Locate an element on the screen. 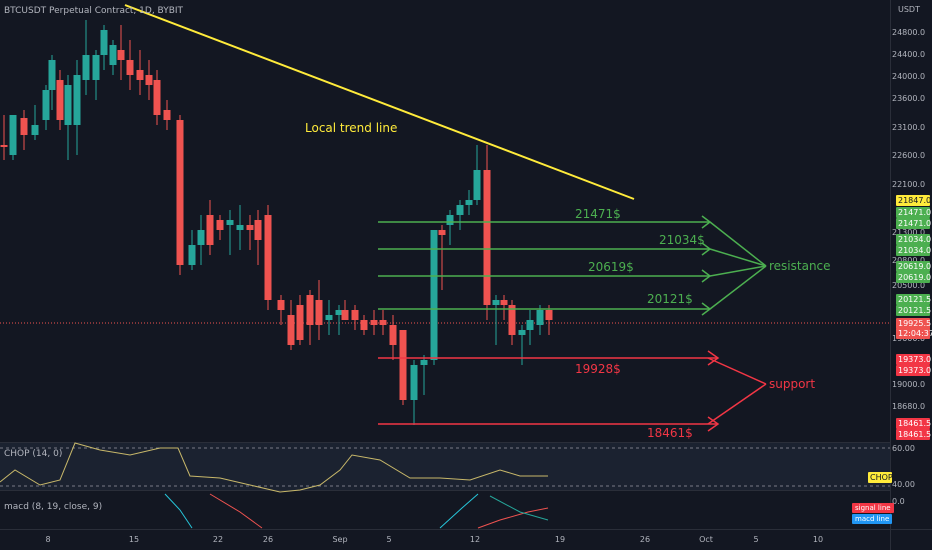  date-tick: 15 is located at coordinates (134, 539).